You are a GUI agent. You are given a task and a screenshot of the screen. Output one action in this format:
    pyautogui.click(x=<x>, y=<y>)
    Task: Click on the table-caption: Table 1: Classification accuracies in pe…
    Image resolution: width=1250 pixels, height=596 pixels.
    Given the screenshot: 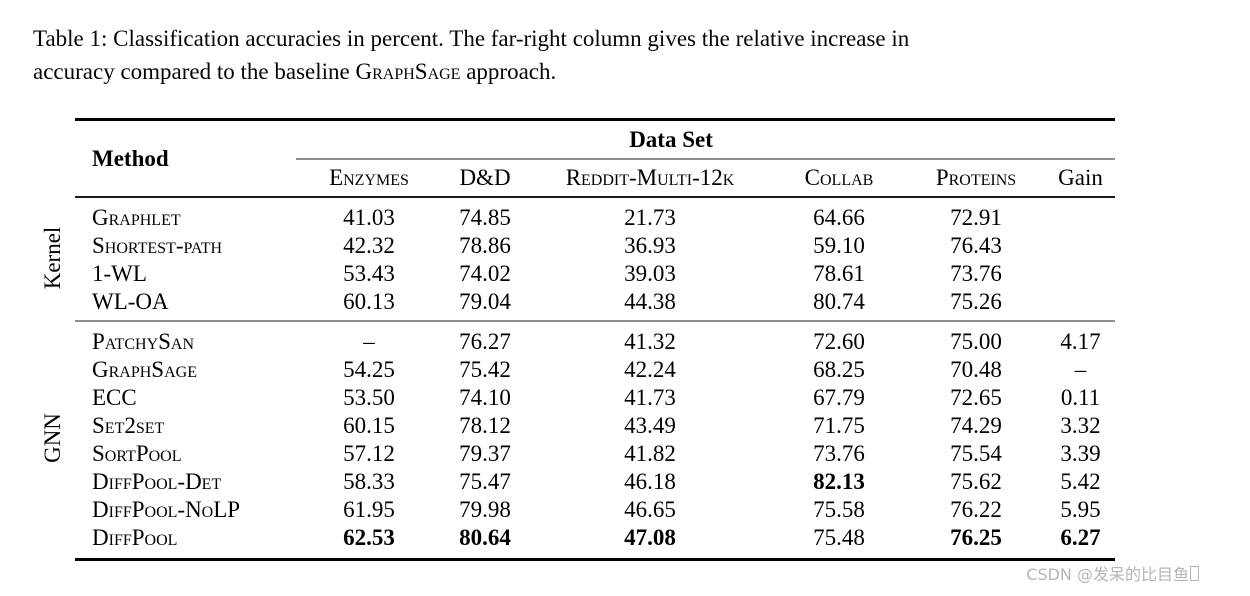 What is the action you would take?
    pyautogui.click(x=623, y=55)
    